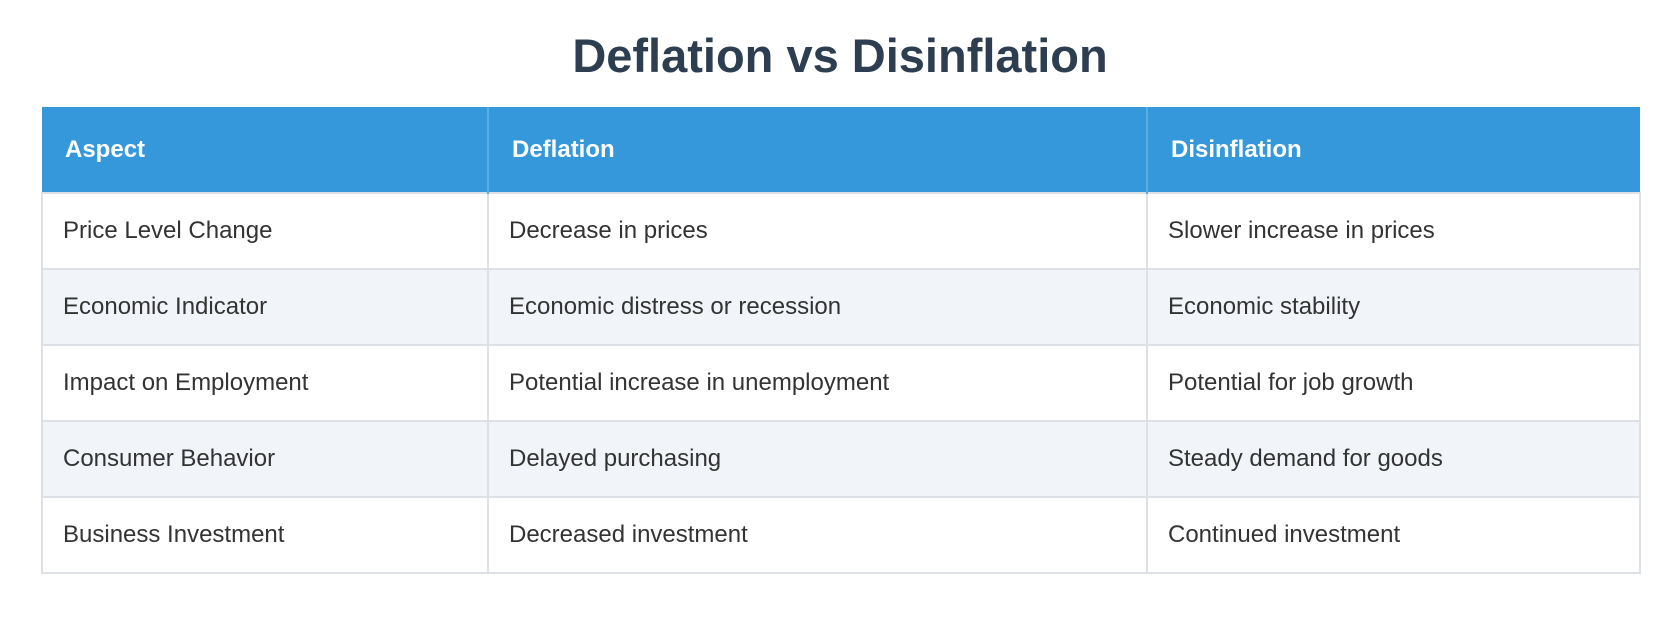 This screenshot has width=1680, height=626. What do you see at coordinates (817, 231) in the screenshot?
I see `table-cell: Decrease in prices` at bounding box center [817, 231].